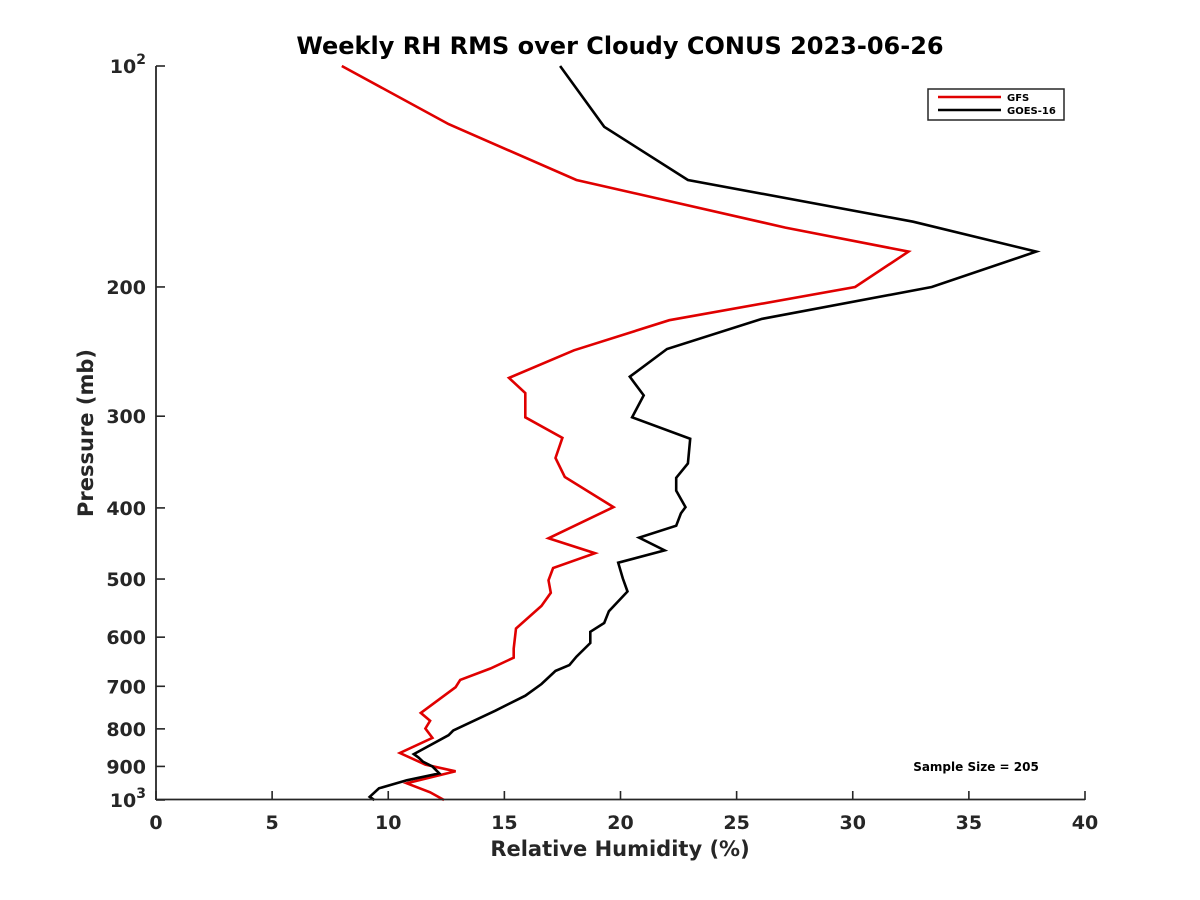  What do you see at coordinates (976, 767) in the screenshot?
I see `sample-size-annotation: Sample Size = 205` at bounding box center [976, 767].